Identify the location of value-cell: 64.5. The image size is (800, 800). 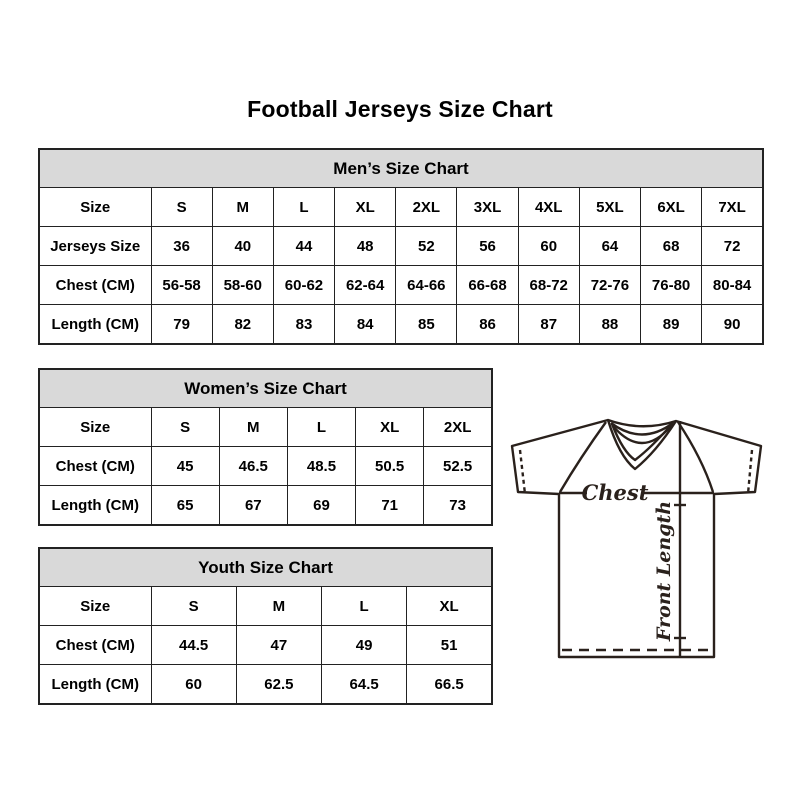
(364, 684).